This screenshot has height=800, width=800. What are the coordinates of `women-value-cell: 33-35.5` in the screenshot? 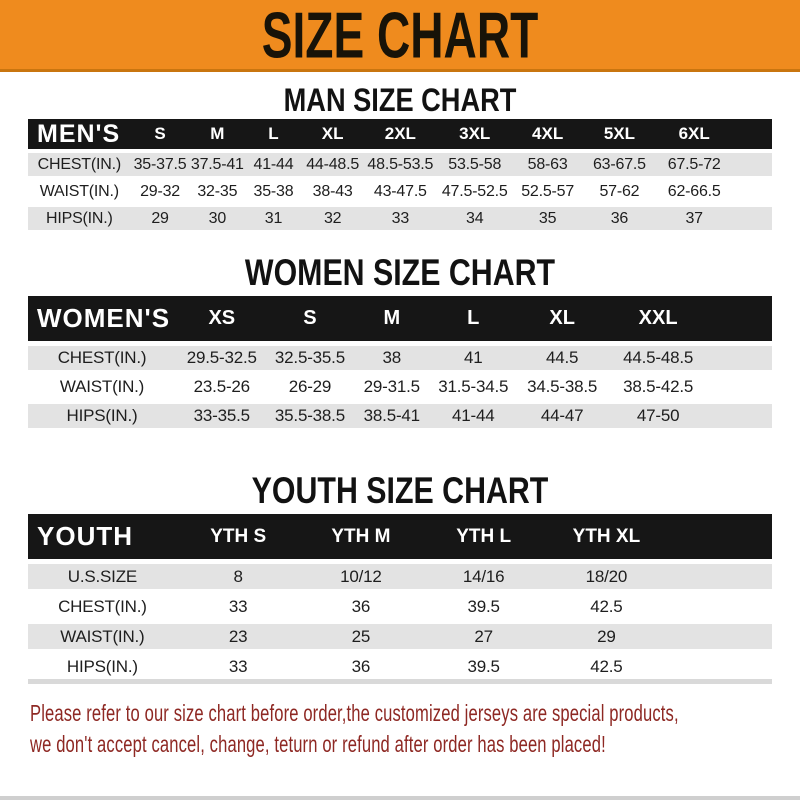 It's located at (222, 416).